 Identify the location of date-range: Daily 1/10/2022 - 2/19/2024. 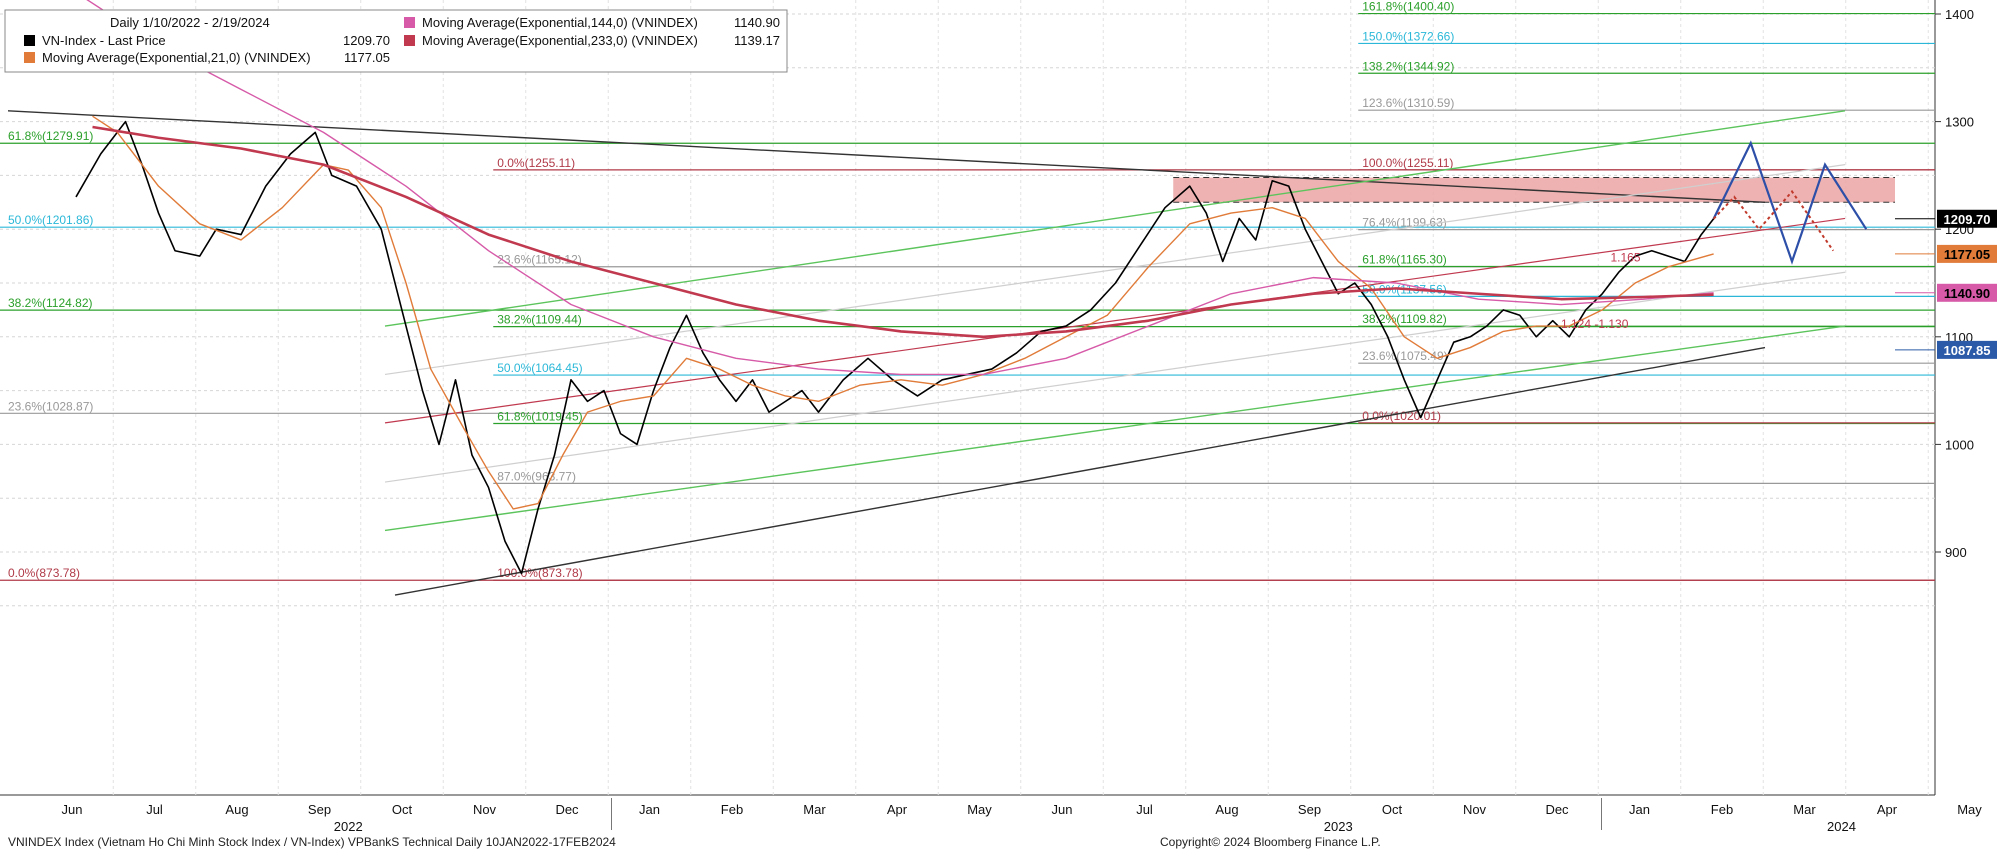
(190, 22).